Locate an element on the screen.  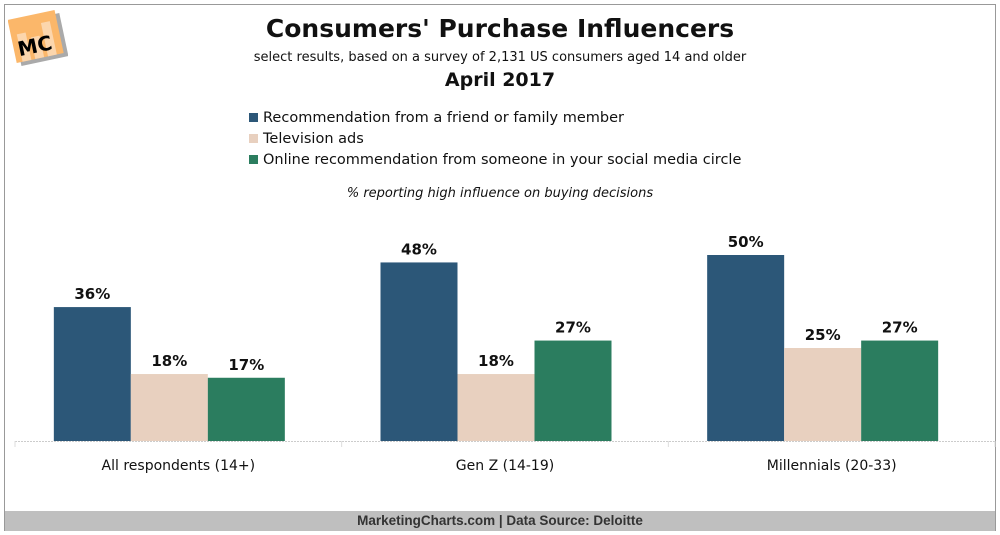
data-label: 50% is located at coordinates (746, 242).